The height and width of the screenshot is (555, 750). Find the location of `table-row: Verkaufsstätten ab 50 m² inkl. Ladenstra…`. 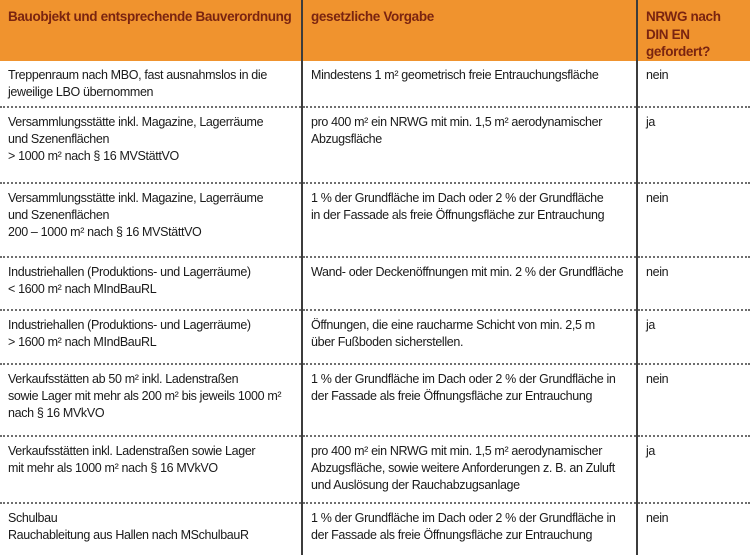

table-row: Verkaufsstätten ab 50 m² inkl. Ladenstra… is located at coordinates (375, 400).